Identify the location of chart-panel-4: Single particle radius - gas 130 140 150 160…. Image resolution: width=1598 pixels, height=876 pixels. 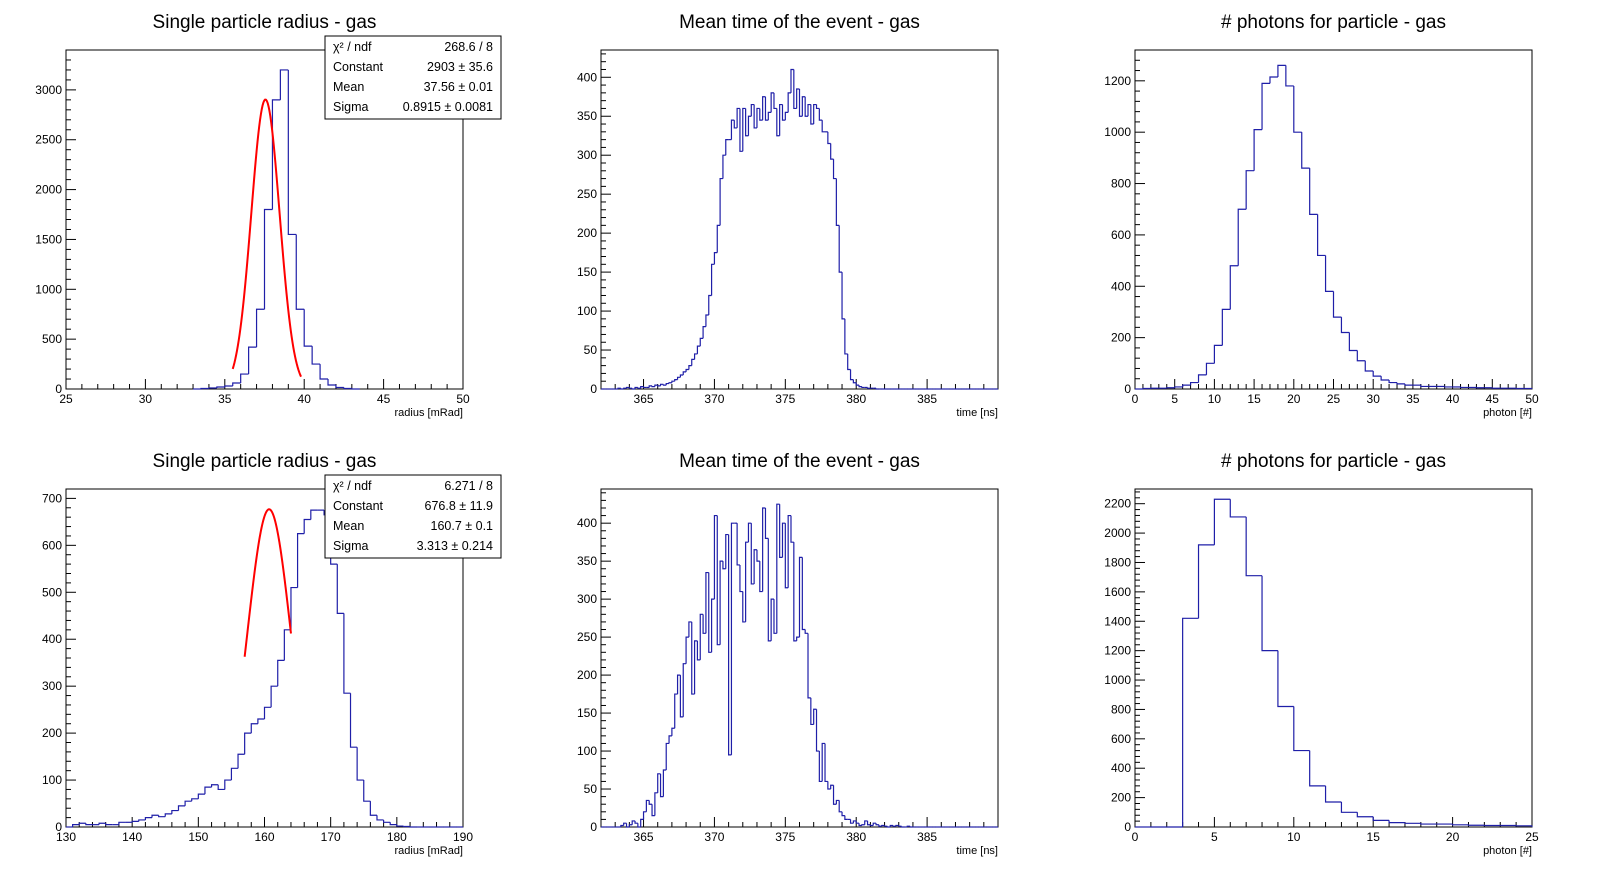
(272, 654).